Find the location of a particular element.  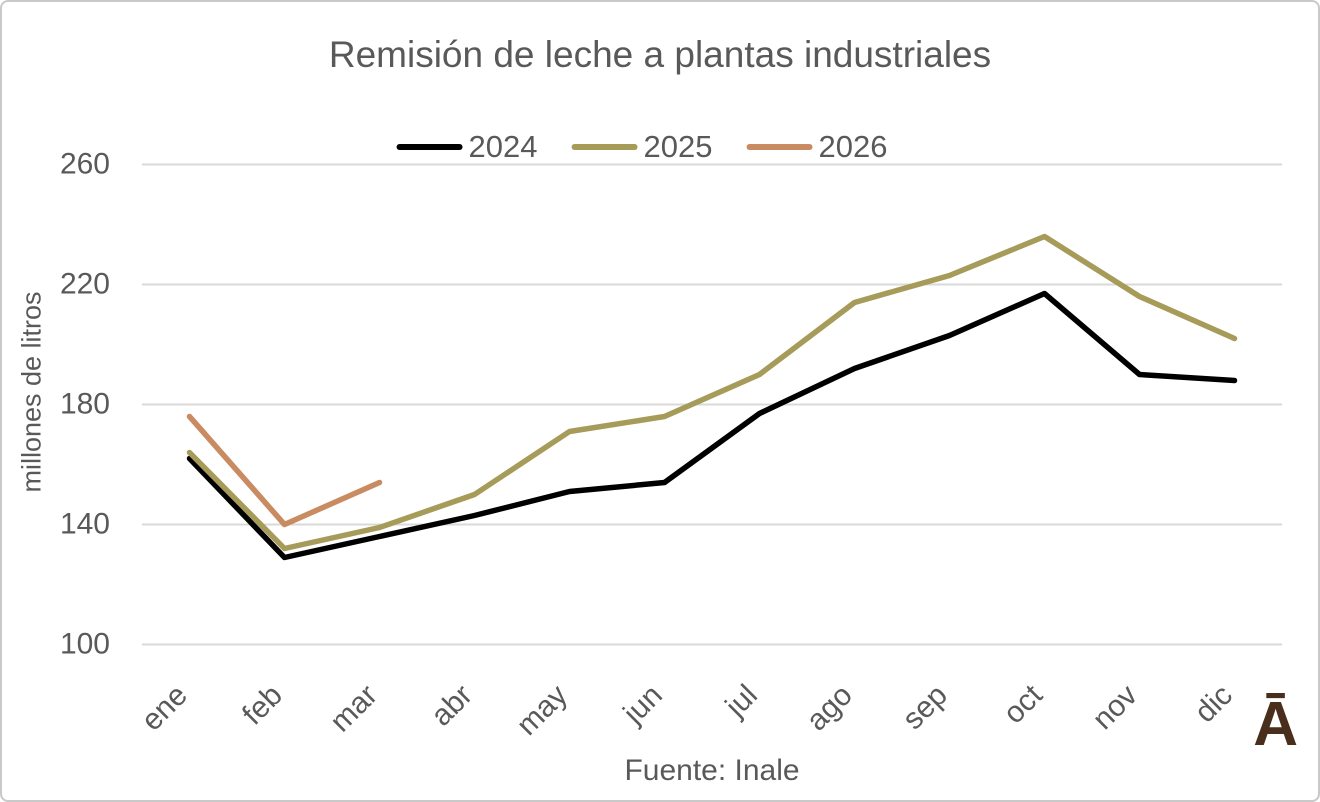

legend-item-2025: 2025 is located at coordinates (642, 146).